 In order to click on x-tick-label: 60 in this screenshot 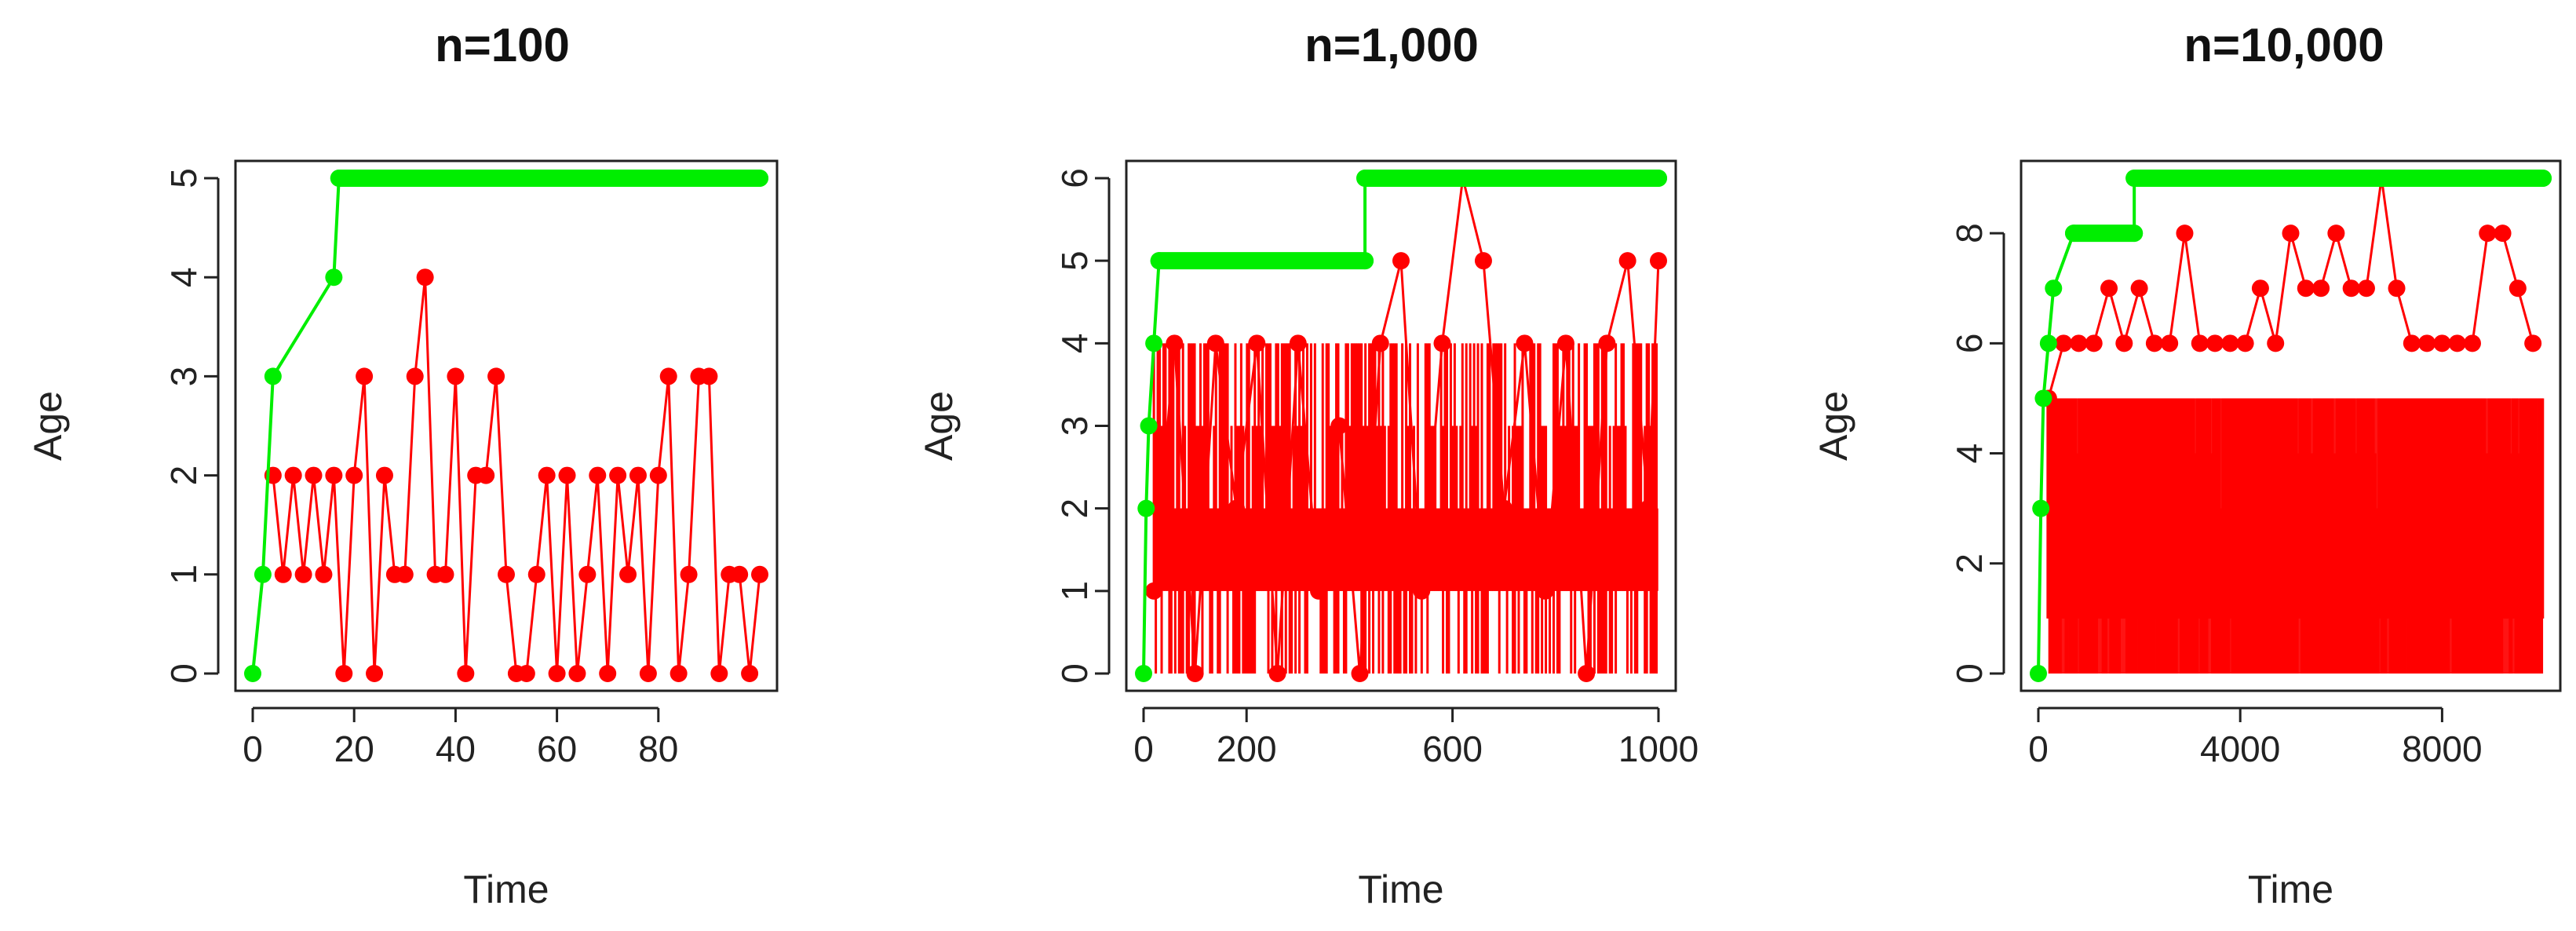, I will do `click(557, 748)`.